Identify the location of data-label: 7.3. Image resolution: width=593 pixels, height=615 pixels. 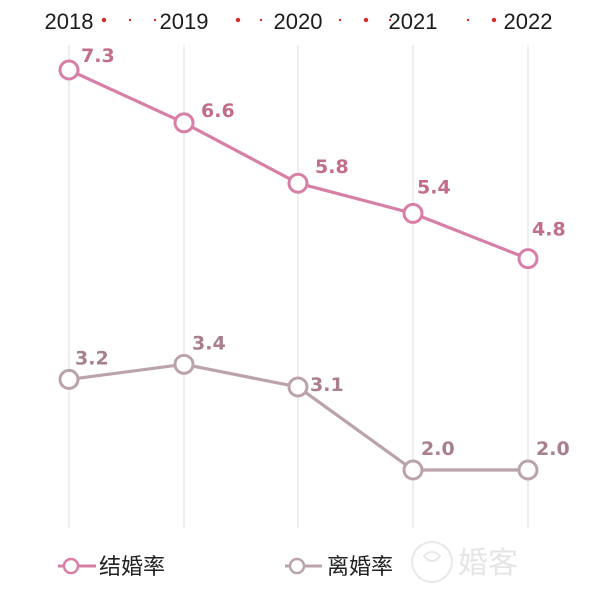
(98, 56).